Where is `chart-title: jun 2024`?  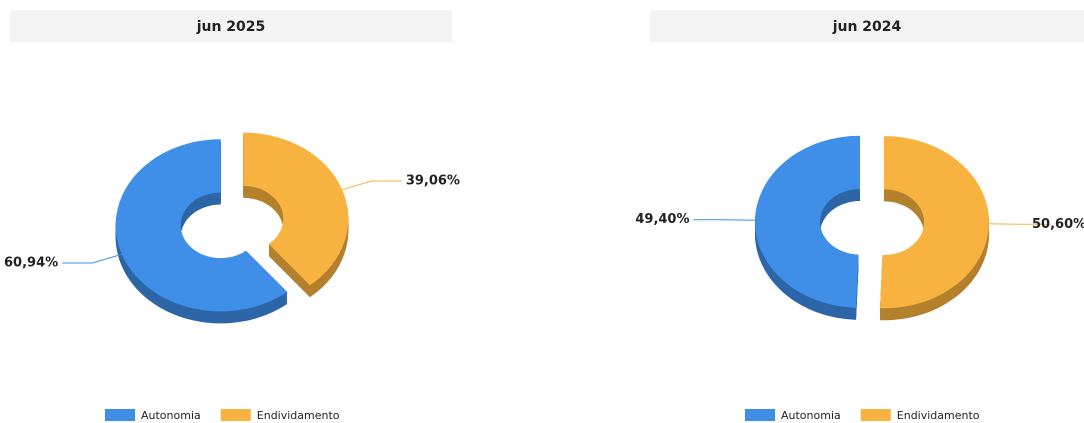 chart-title: jun 2024 is located at coordinates (867, 27).